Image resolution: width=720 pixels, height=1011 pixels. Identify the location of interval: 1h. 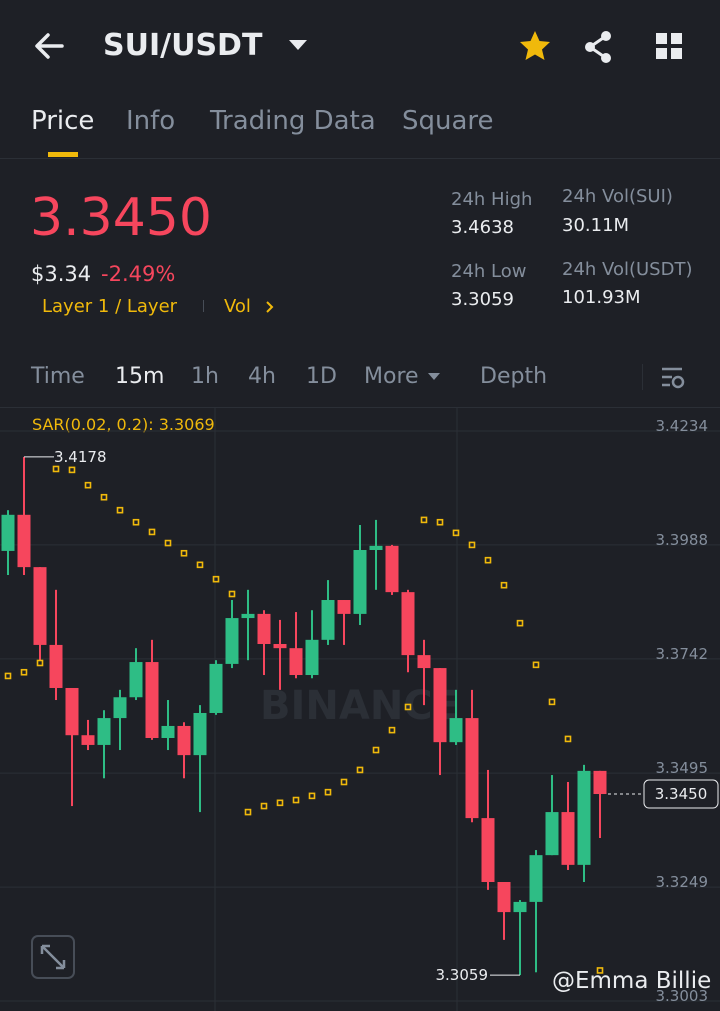
(205, 376).